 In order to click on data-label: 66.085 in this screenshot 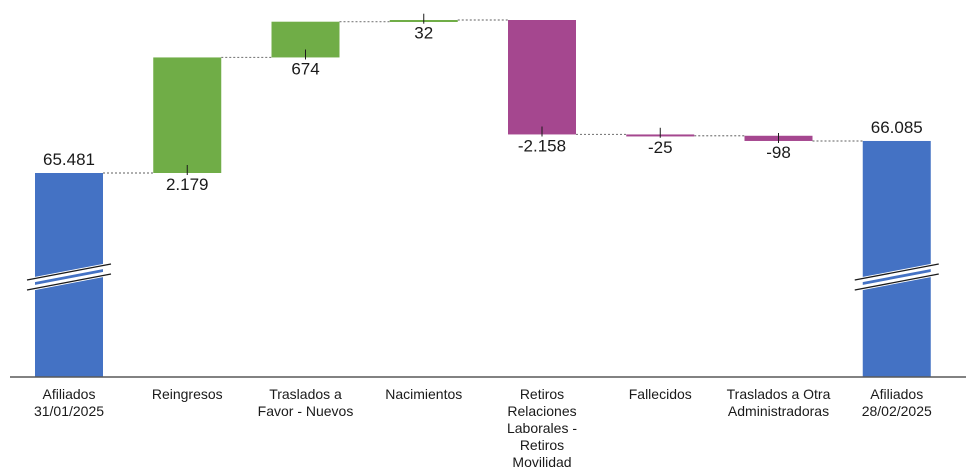, I will do `click(897, 127)`.